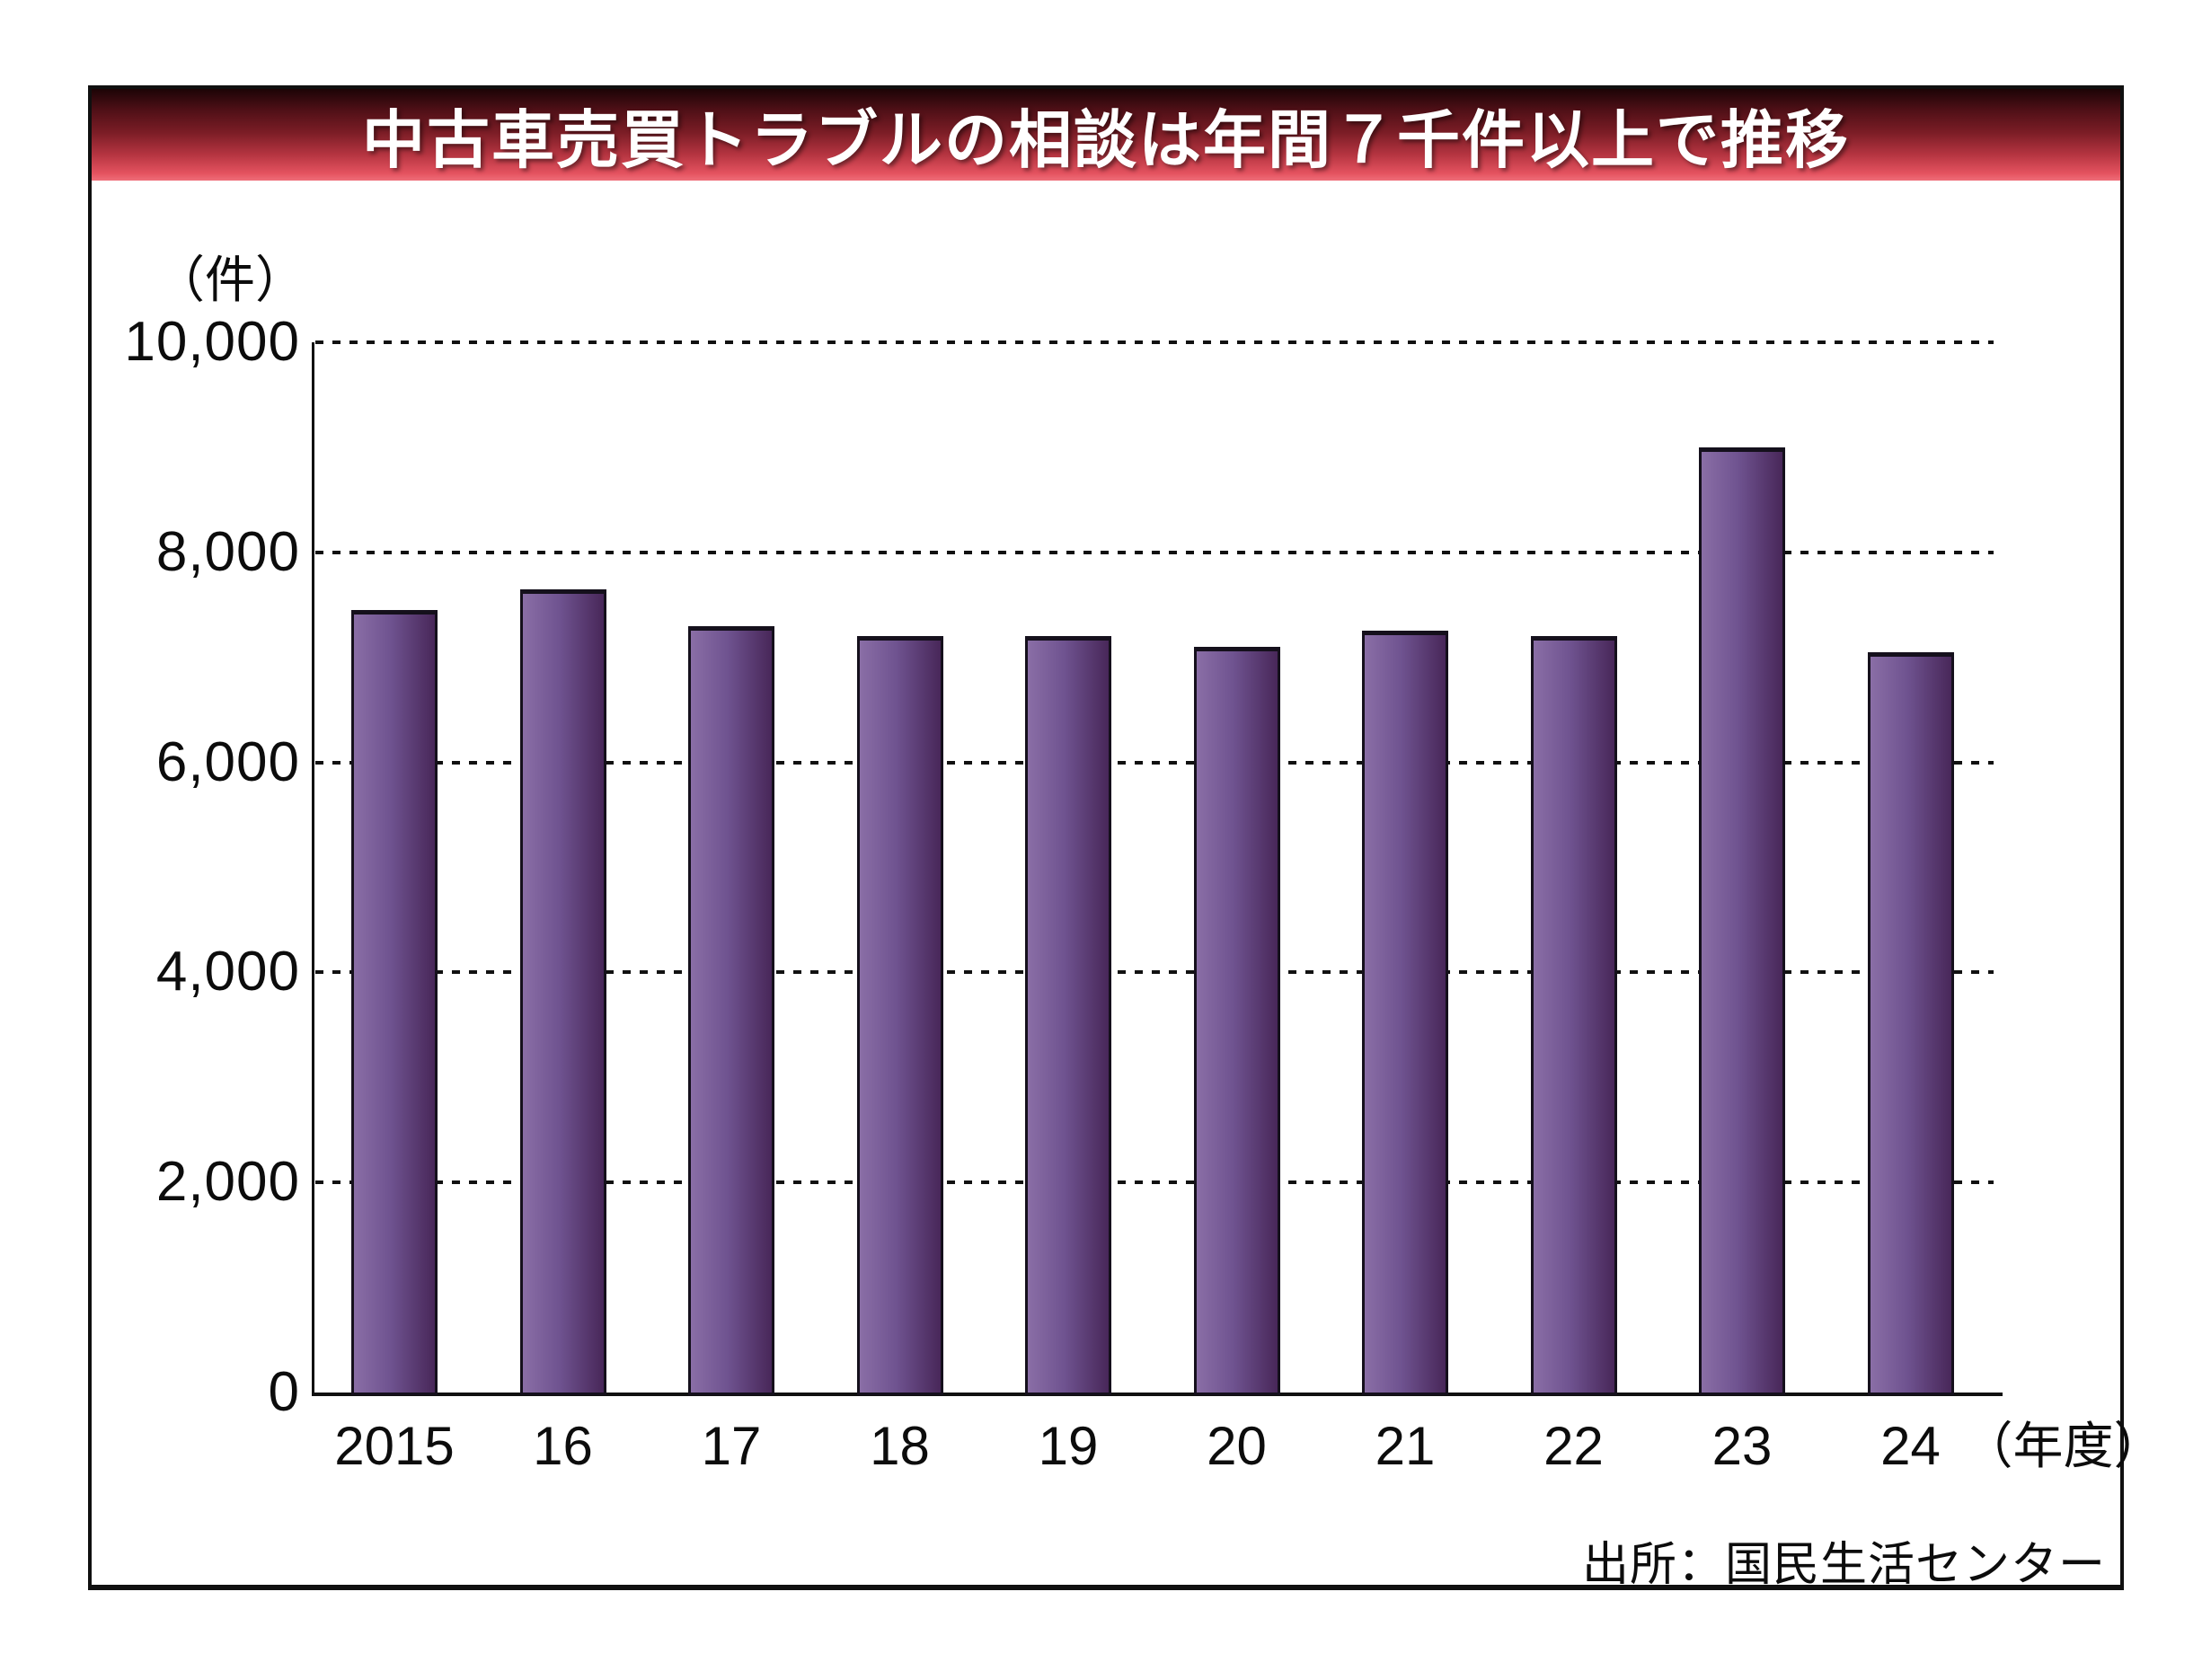  I want to click on y-tick-label-0: 0, so click(284, 1392).